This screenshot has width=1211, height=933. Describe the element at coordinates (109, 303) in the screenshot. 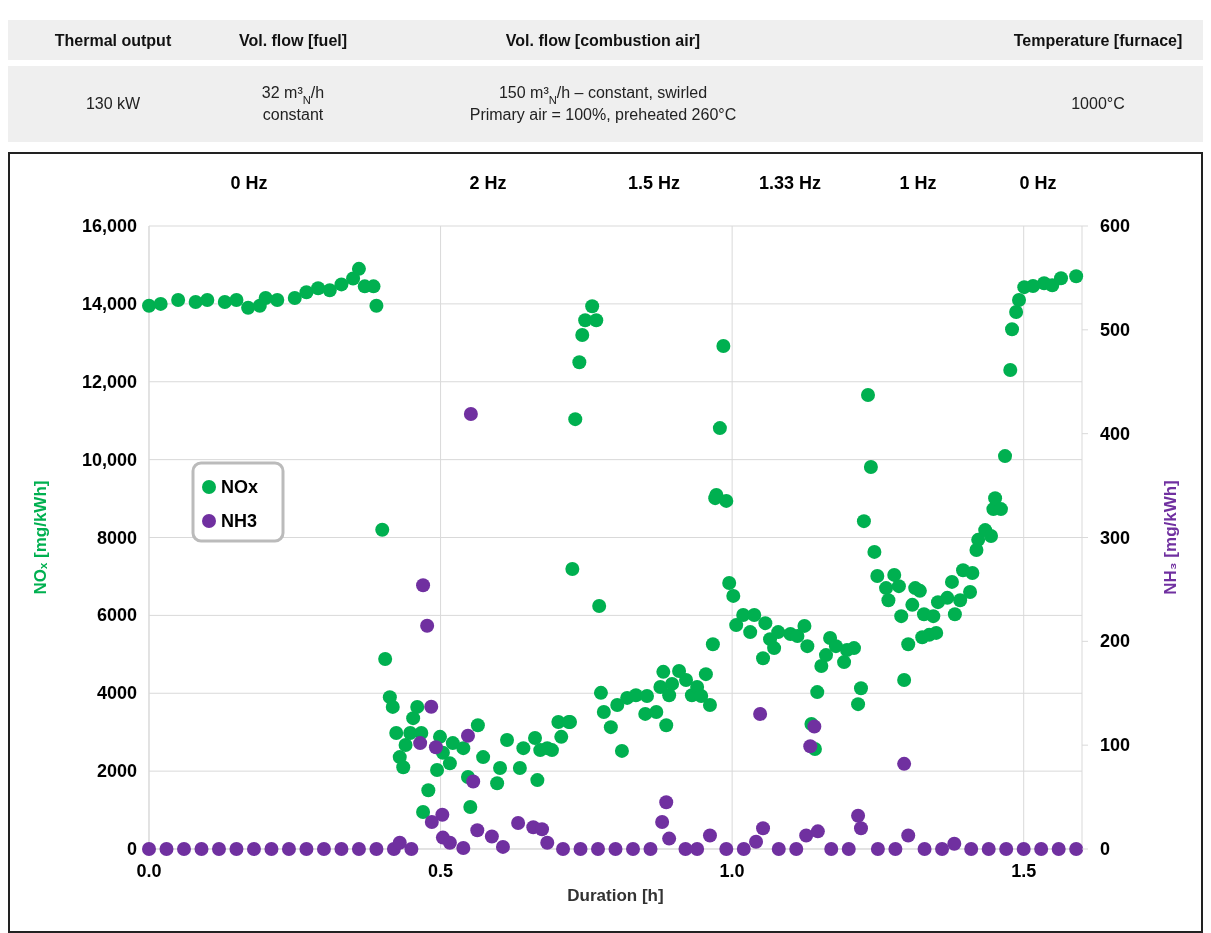

I see `y-tick-label: 14,000` at that location.